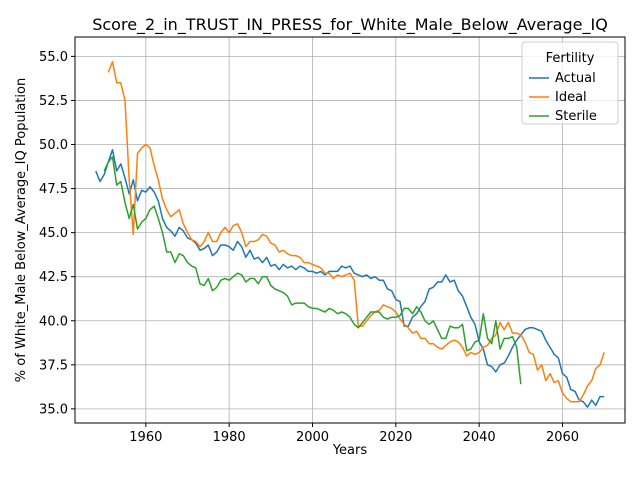  What do you see at coordinates (53, 321) in the screenshot?
I see `y-tick-label: 40.0` at bounding box center [53, 321].